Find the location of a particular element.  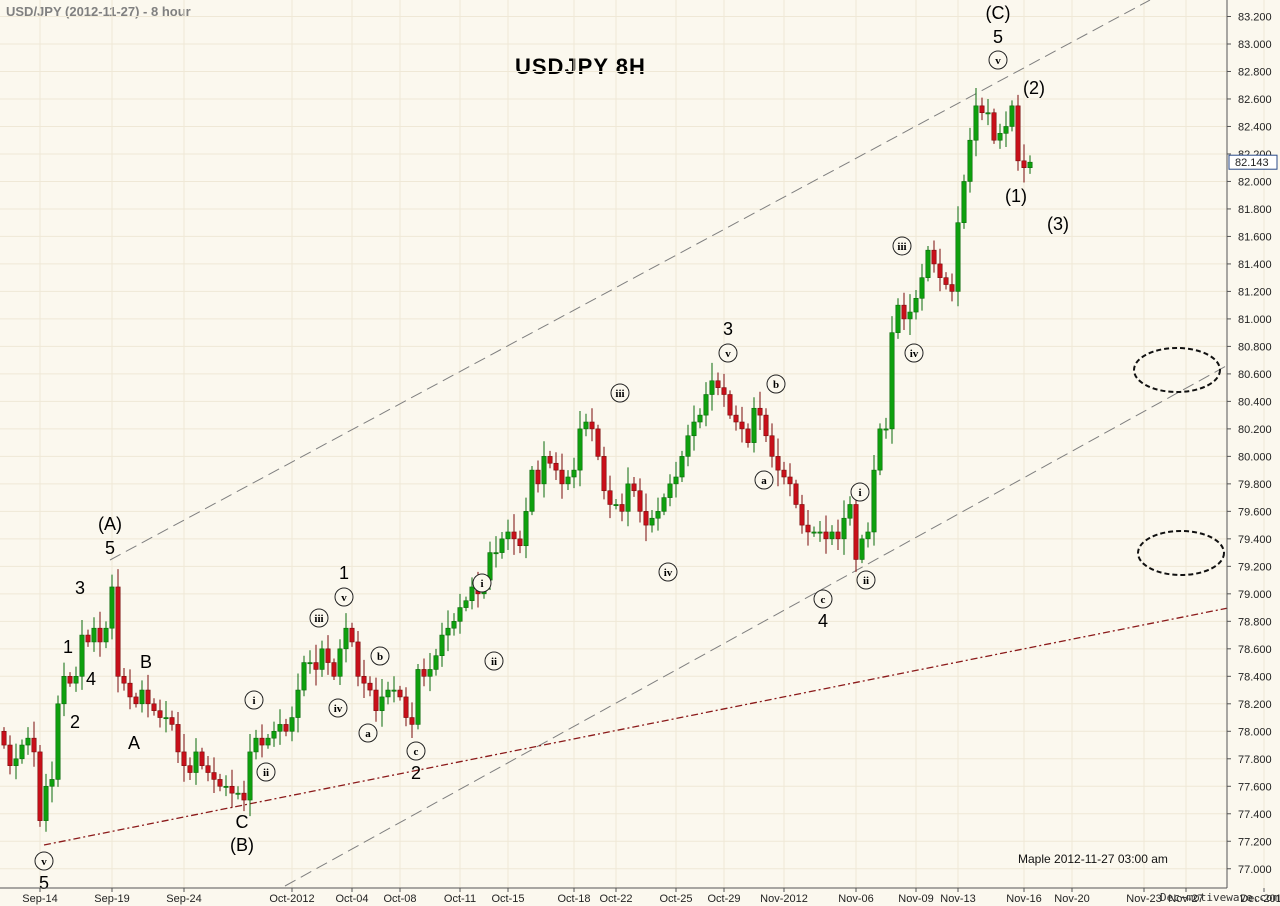

wave-circle-label: c is located at coordinates (416, 752).